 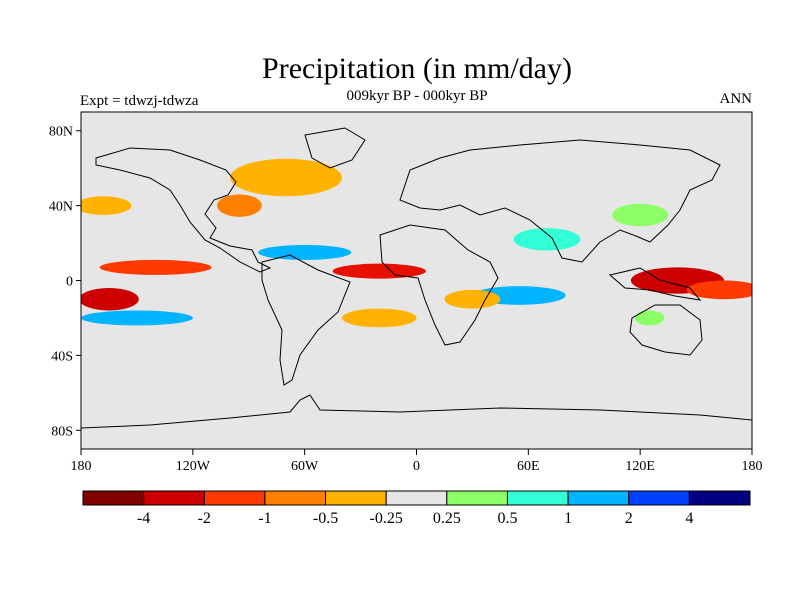 I want to click on lat-tick-label: 40N, so click(x=61, y=207).